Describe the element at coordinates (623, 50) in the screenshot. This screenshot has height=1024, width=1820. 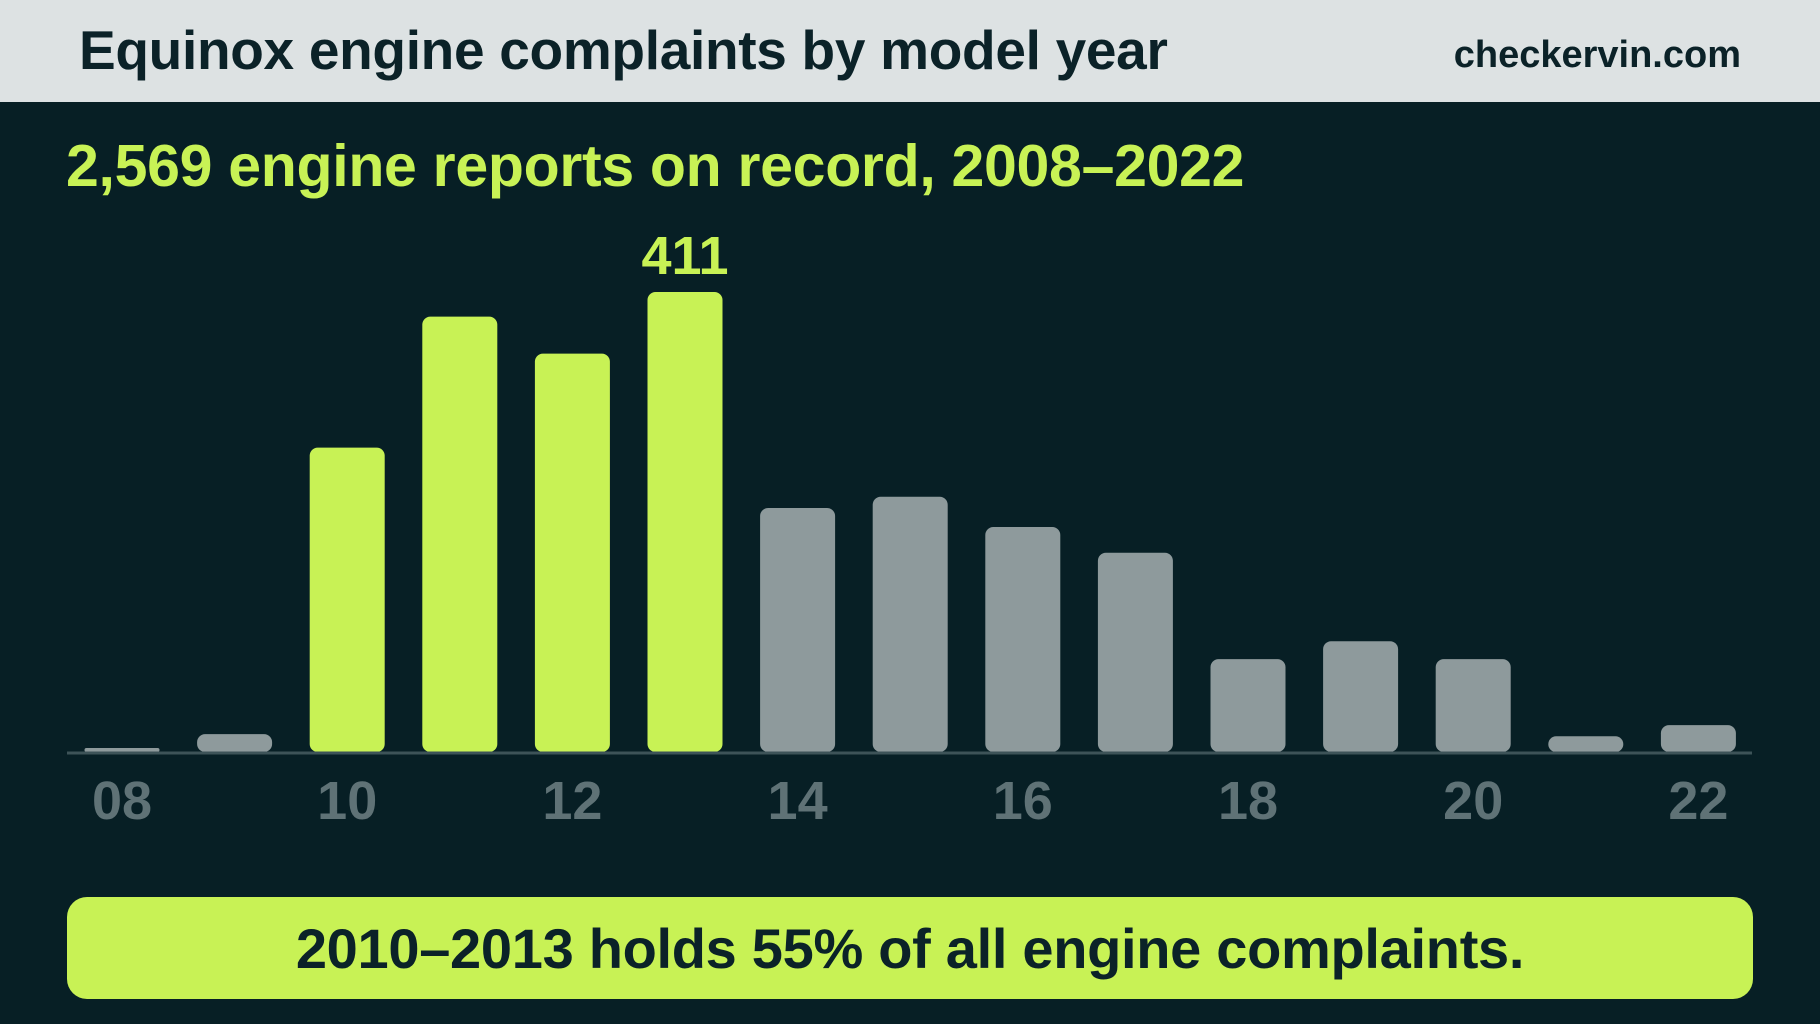
I see `chart-title: Equinox engine complaints by model year` at that location.